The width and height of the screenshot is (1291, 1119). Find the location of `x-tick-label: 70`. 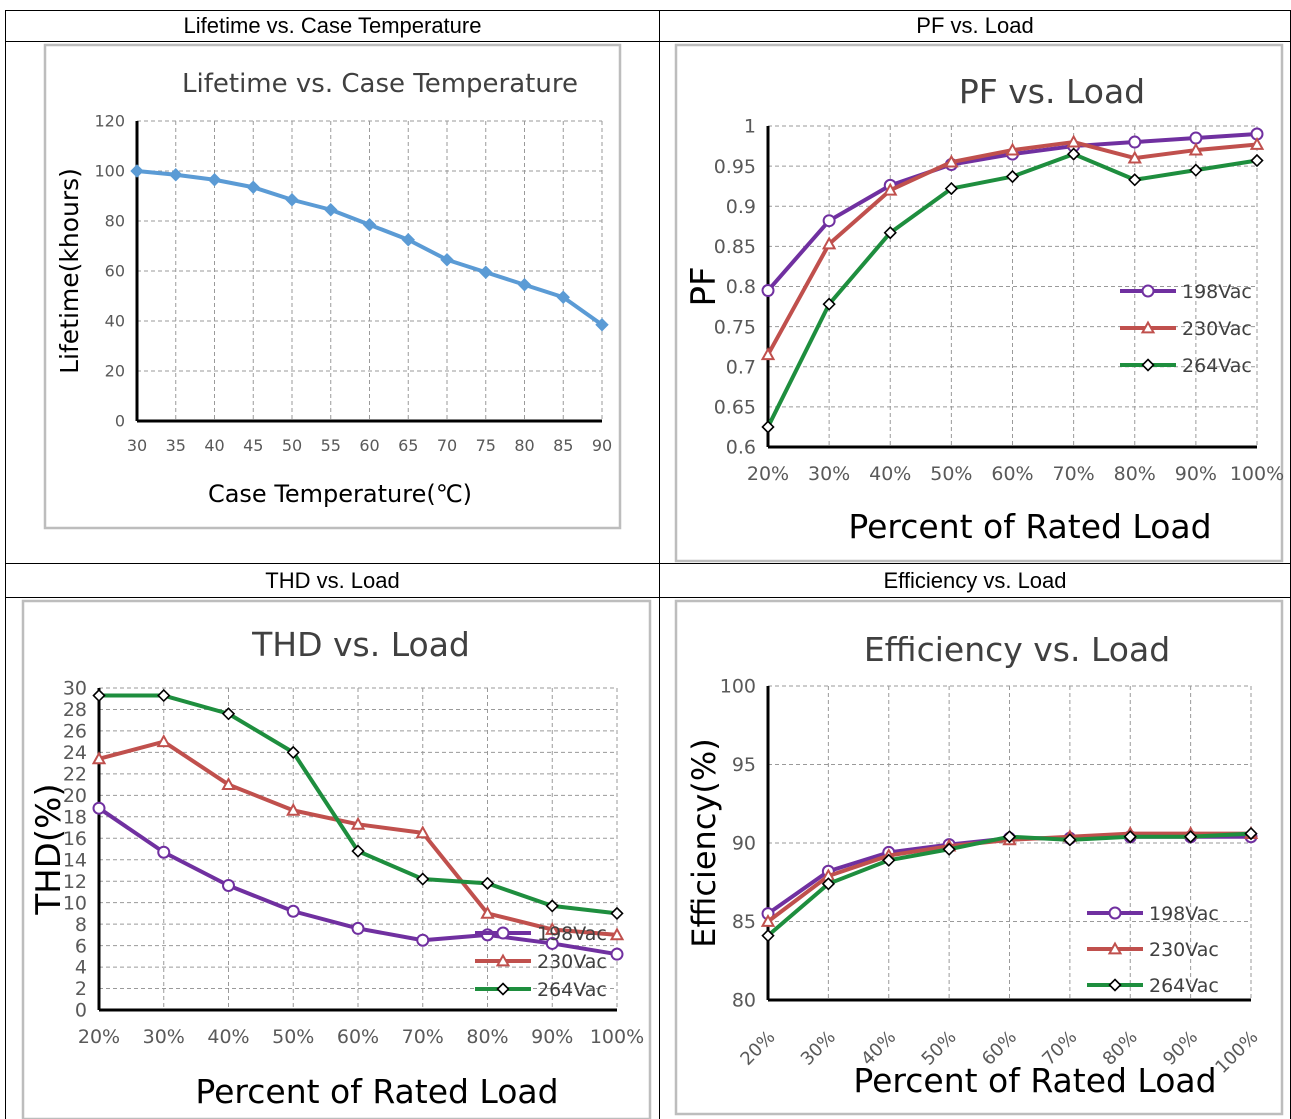

x-tick-label: 70 is located at coordinates (447, 445).